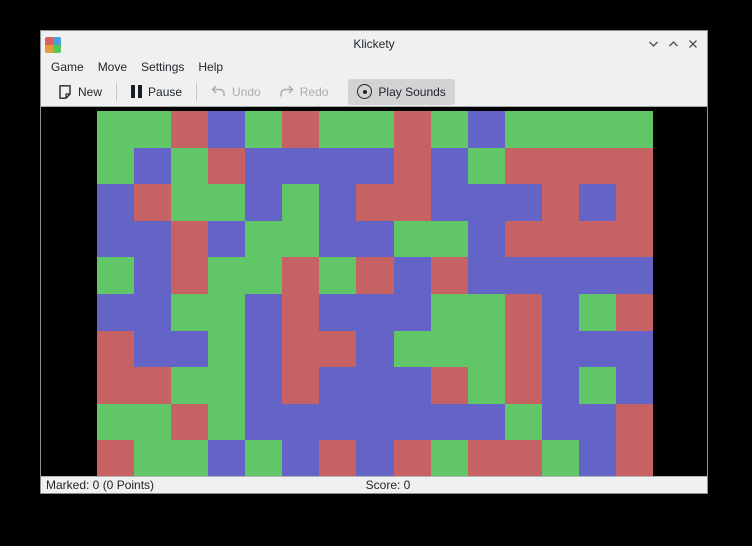 The image size is (752, 546). What do you see at coordinates (112, 67) in the screenshot?
I see `menu-move: Move` at bounding box center [112, 67].